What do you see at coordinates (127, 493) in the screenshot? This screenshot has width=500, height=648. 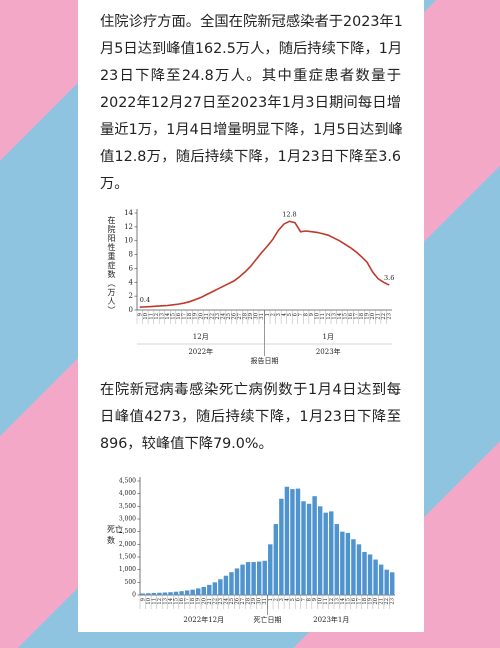 I see `y-tick-label: 4,000` at bounding box center [127, 493].